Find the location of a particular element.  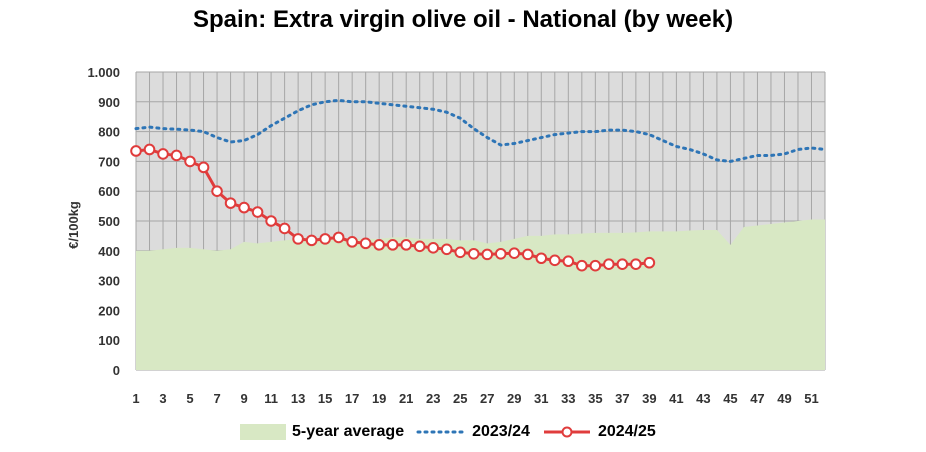

x-tick-label: 21 is located at coordinates (406, 398).